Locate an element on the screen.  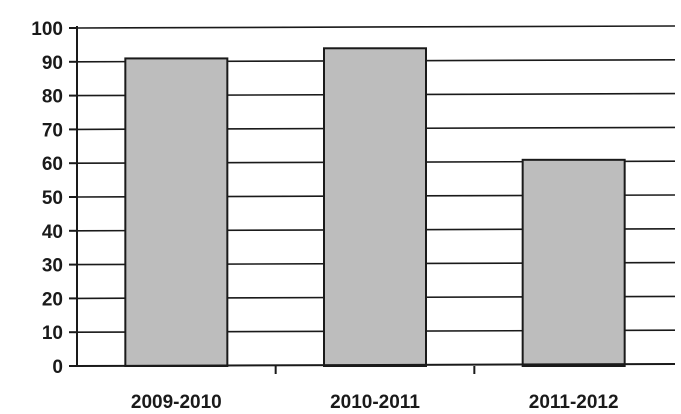
y-tick-label: 60 is located at coordinates (52, 164).